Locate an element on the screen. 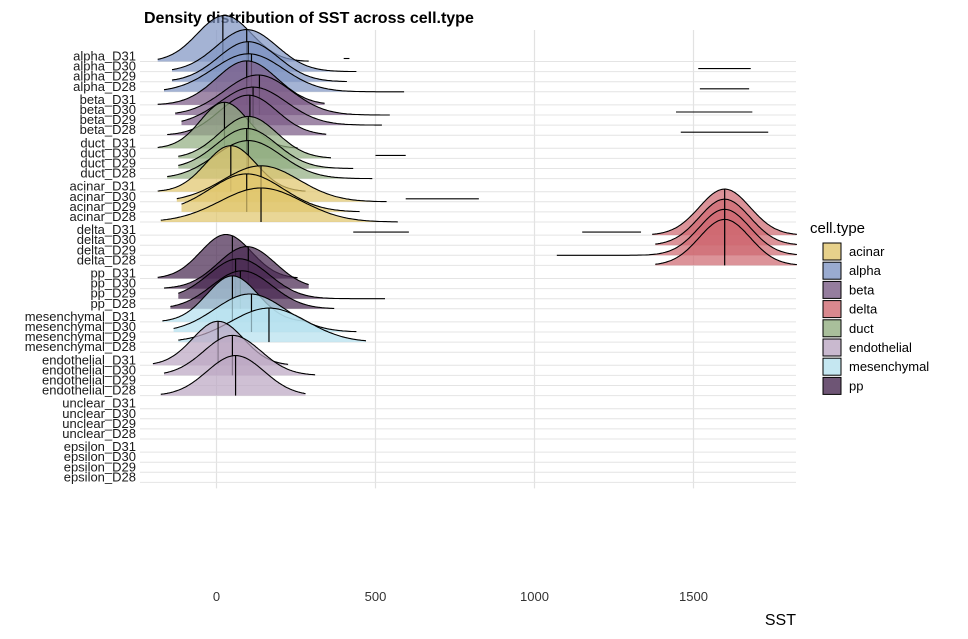  ridge-fill-endothelial_D30 is located at coordinates (240, 355).